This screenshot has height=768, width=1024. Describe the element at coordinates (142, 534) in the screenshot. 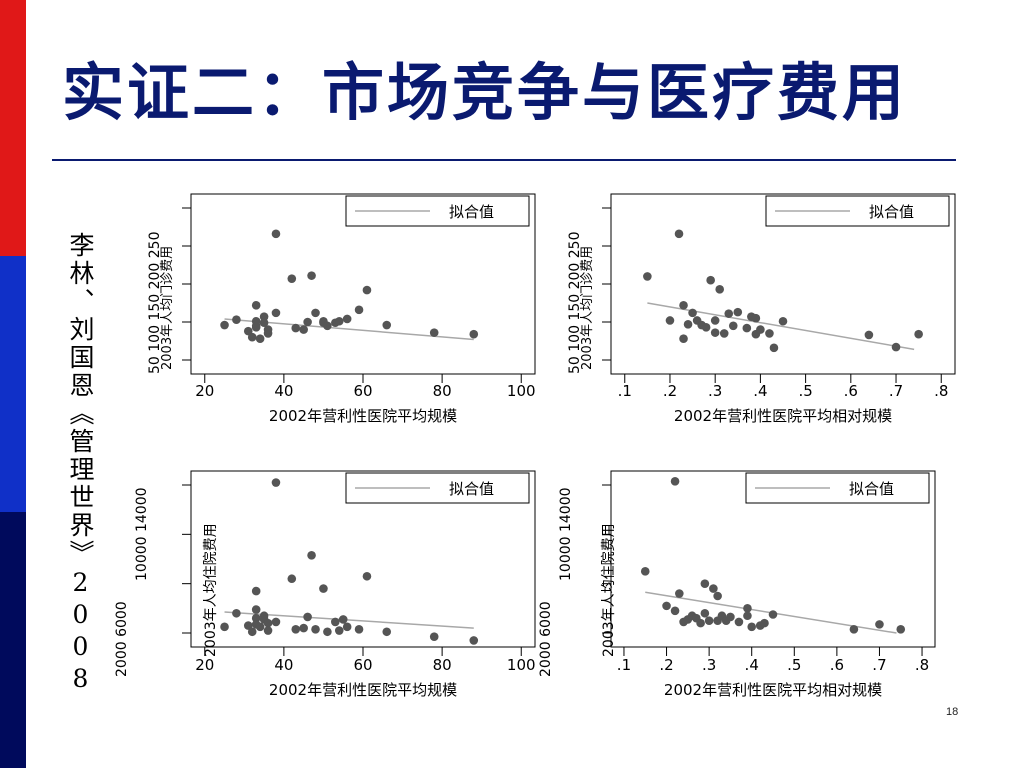

I see `y-tick-label: 10000 14000` at that location.